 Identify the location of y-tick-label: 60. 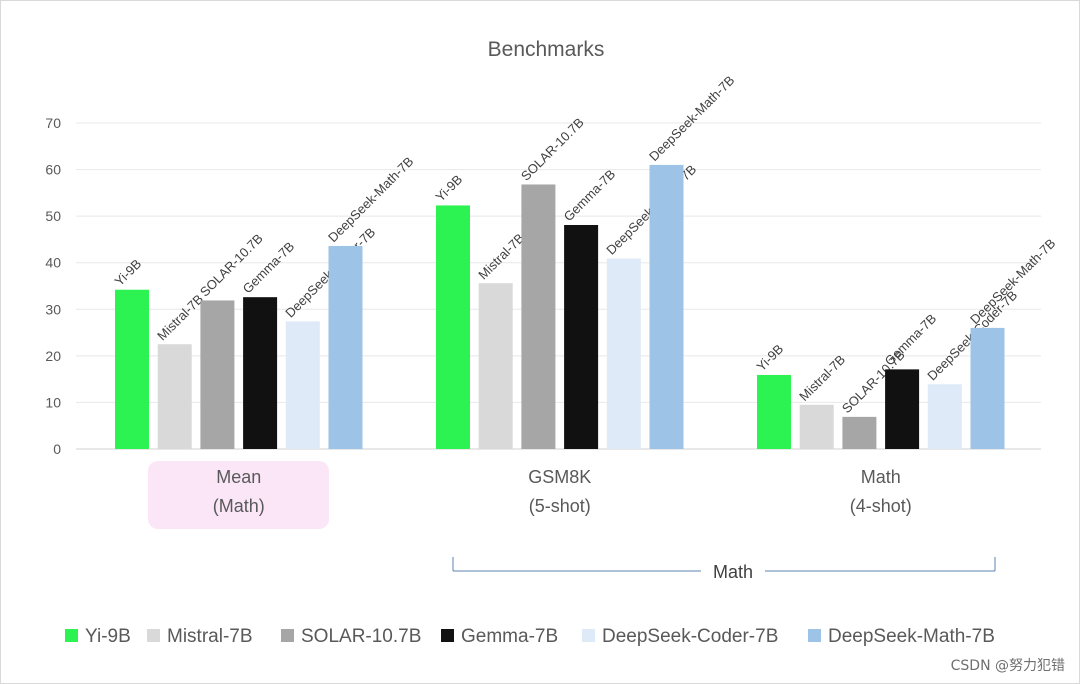
(53, 170).